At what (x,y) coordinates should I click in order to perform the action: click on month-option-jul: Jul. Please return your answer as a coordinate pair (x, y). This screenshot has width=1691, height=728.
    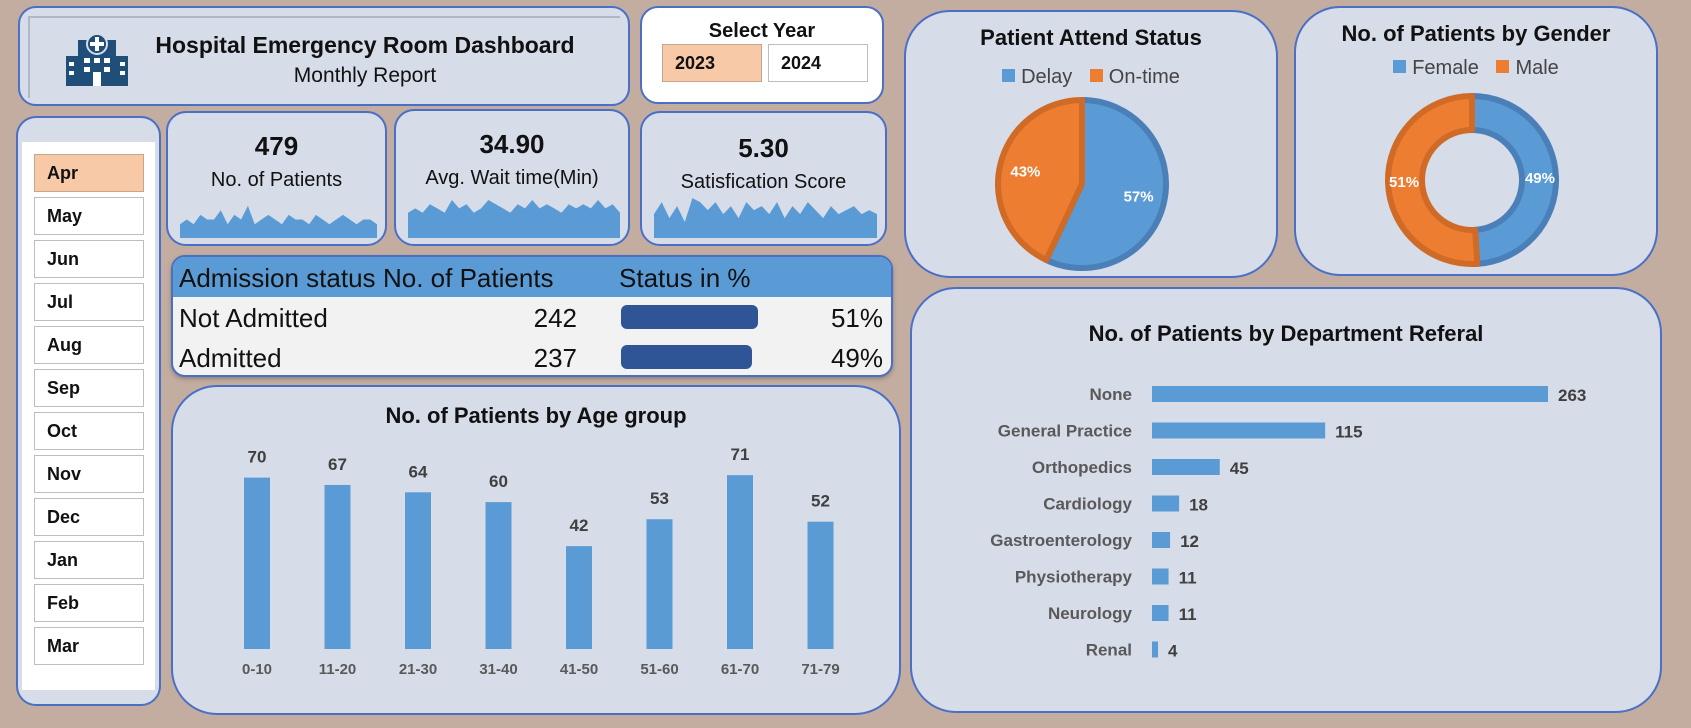
    Looking at the image, I should click on (89, 302).